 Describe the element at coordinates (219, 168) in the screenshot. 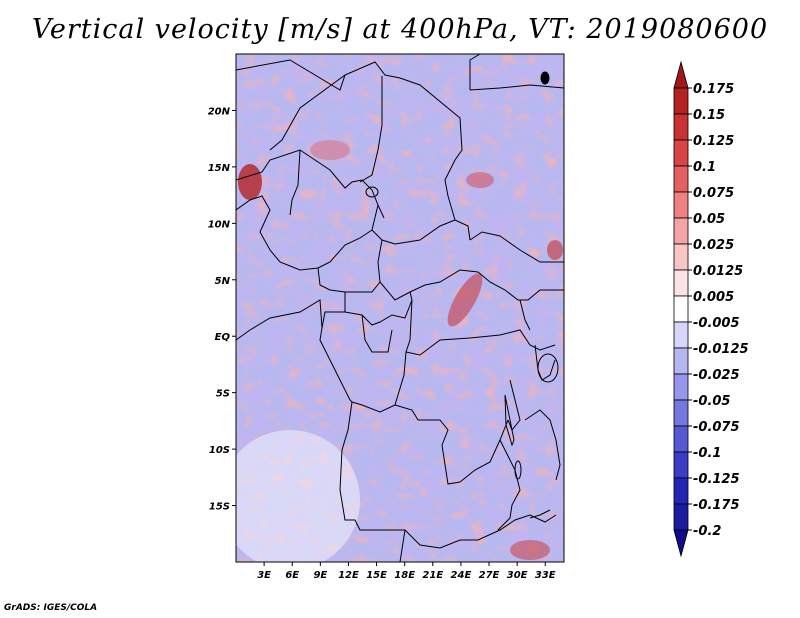

I see `lat-tick-label: 15N` at that location.